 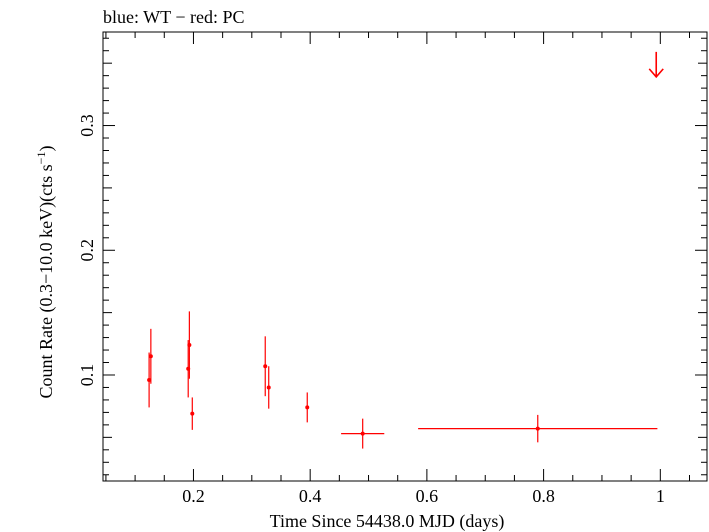 What do you see at coordinates (87, 125) in the screenshot?
I see `y-tick-label: 0.3` at bounding box center [87, 125].